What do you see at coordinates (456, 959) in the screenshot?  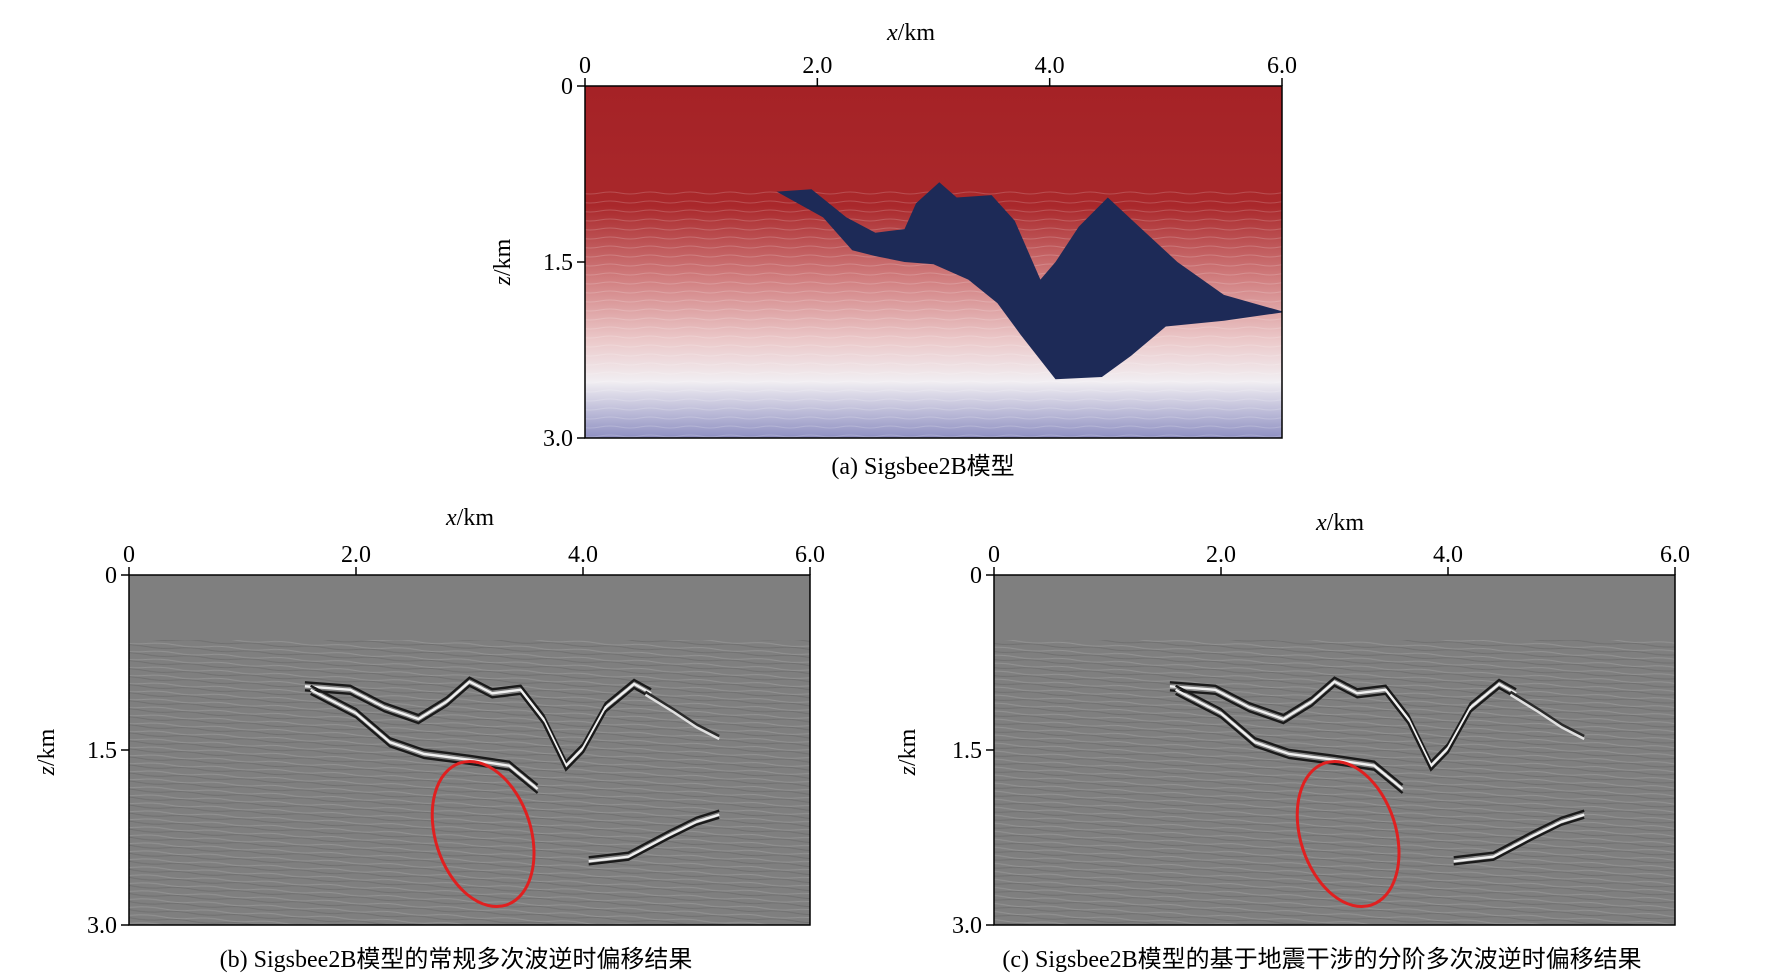 I see `panel-caption: (b) Sigsbee2B模型的常规多次波逆时偏移结果` at bounding box center [456, 959].